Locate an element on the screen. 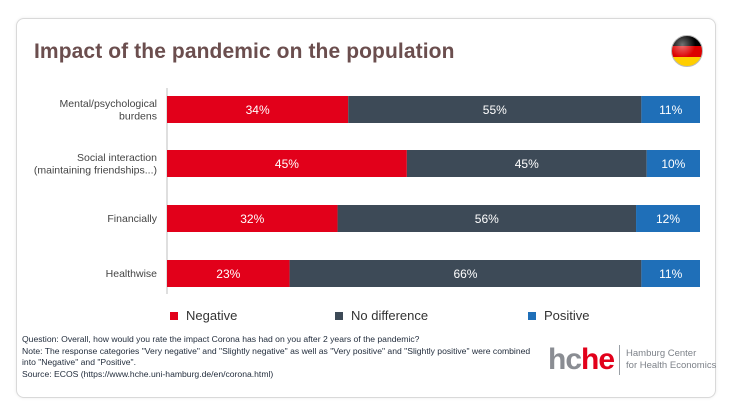 This screenshot has height=414, width=733. data-label: 12% is located at coordinates (668, 219).